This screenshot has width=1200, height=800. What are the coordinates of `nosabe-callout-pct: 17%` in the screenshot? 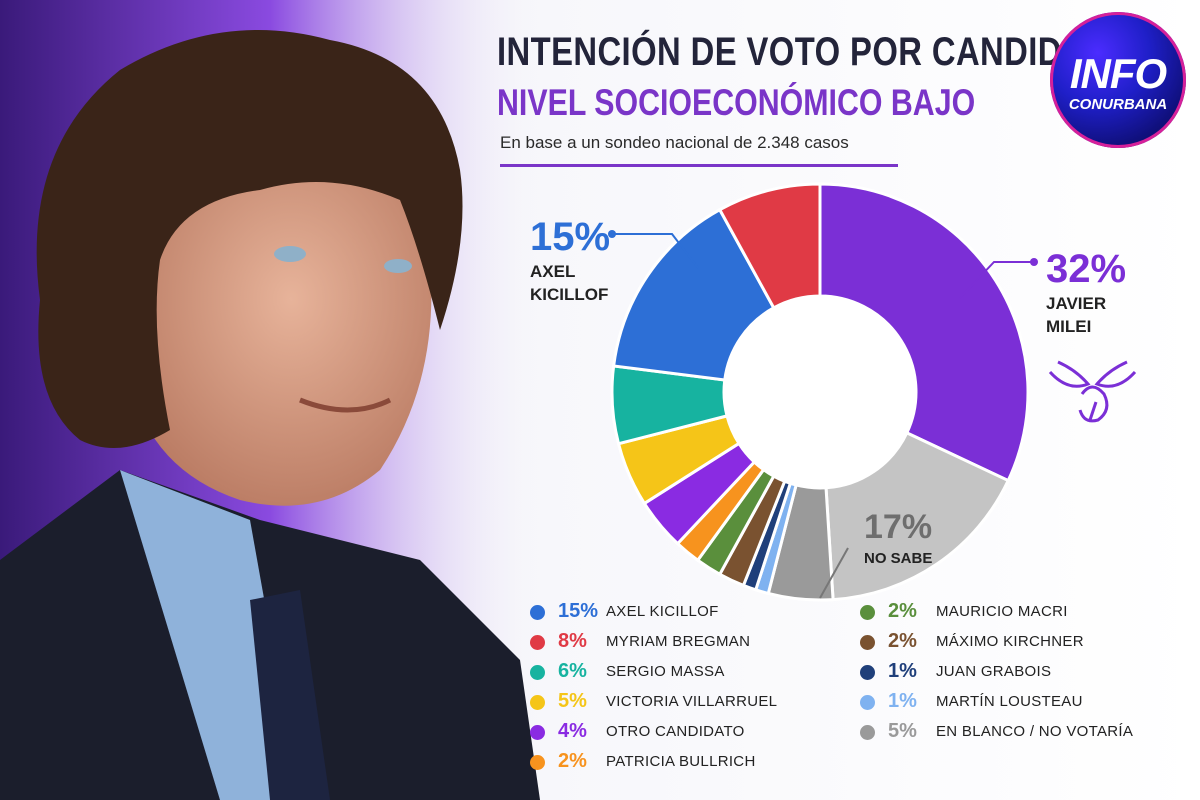 It's located at (898, 527).